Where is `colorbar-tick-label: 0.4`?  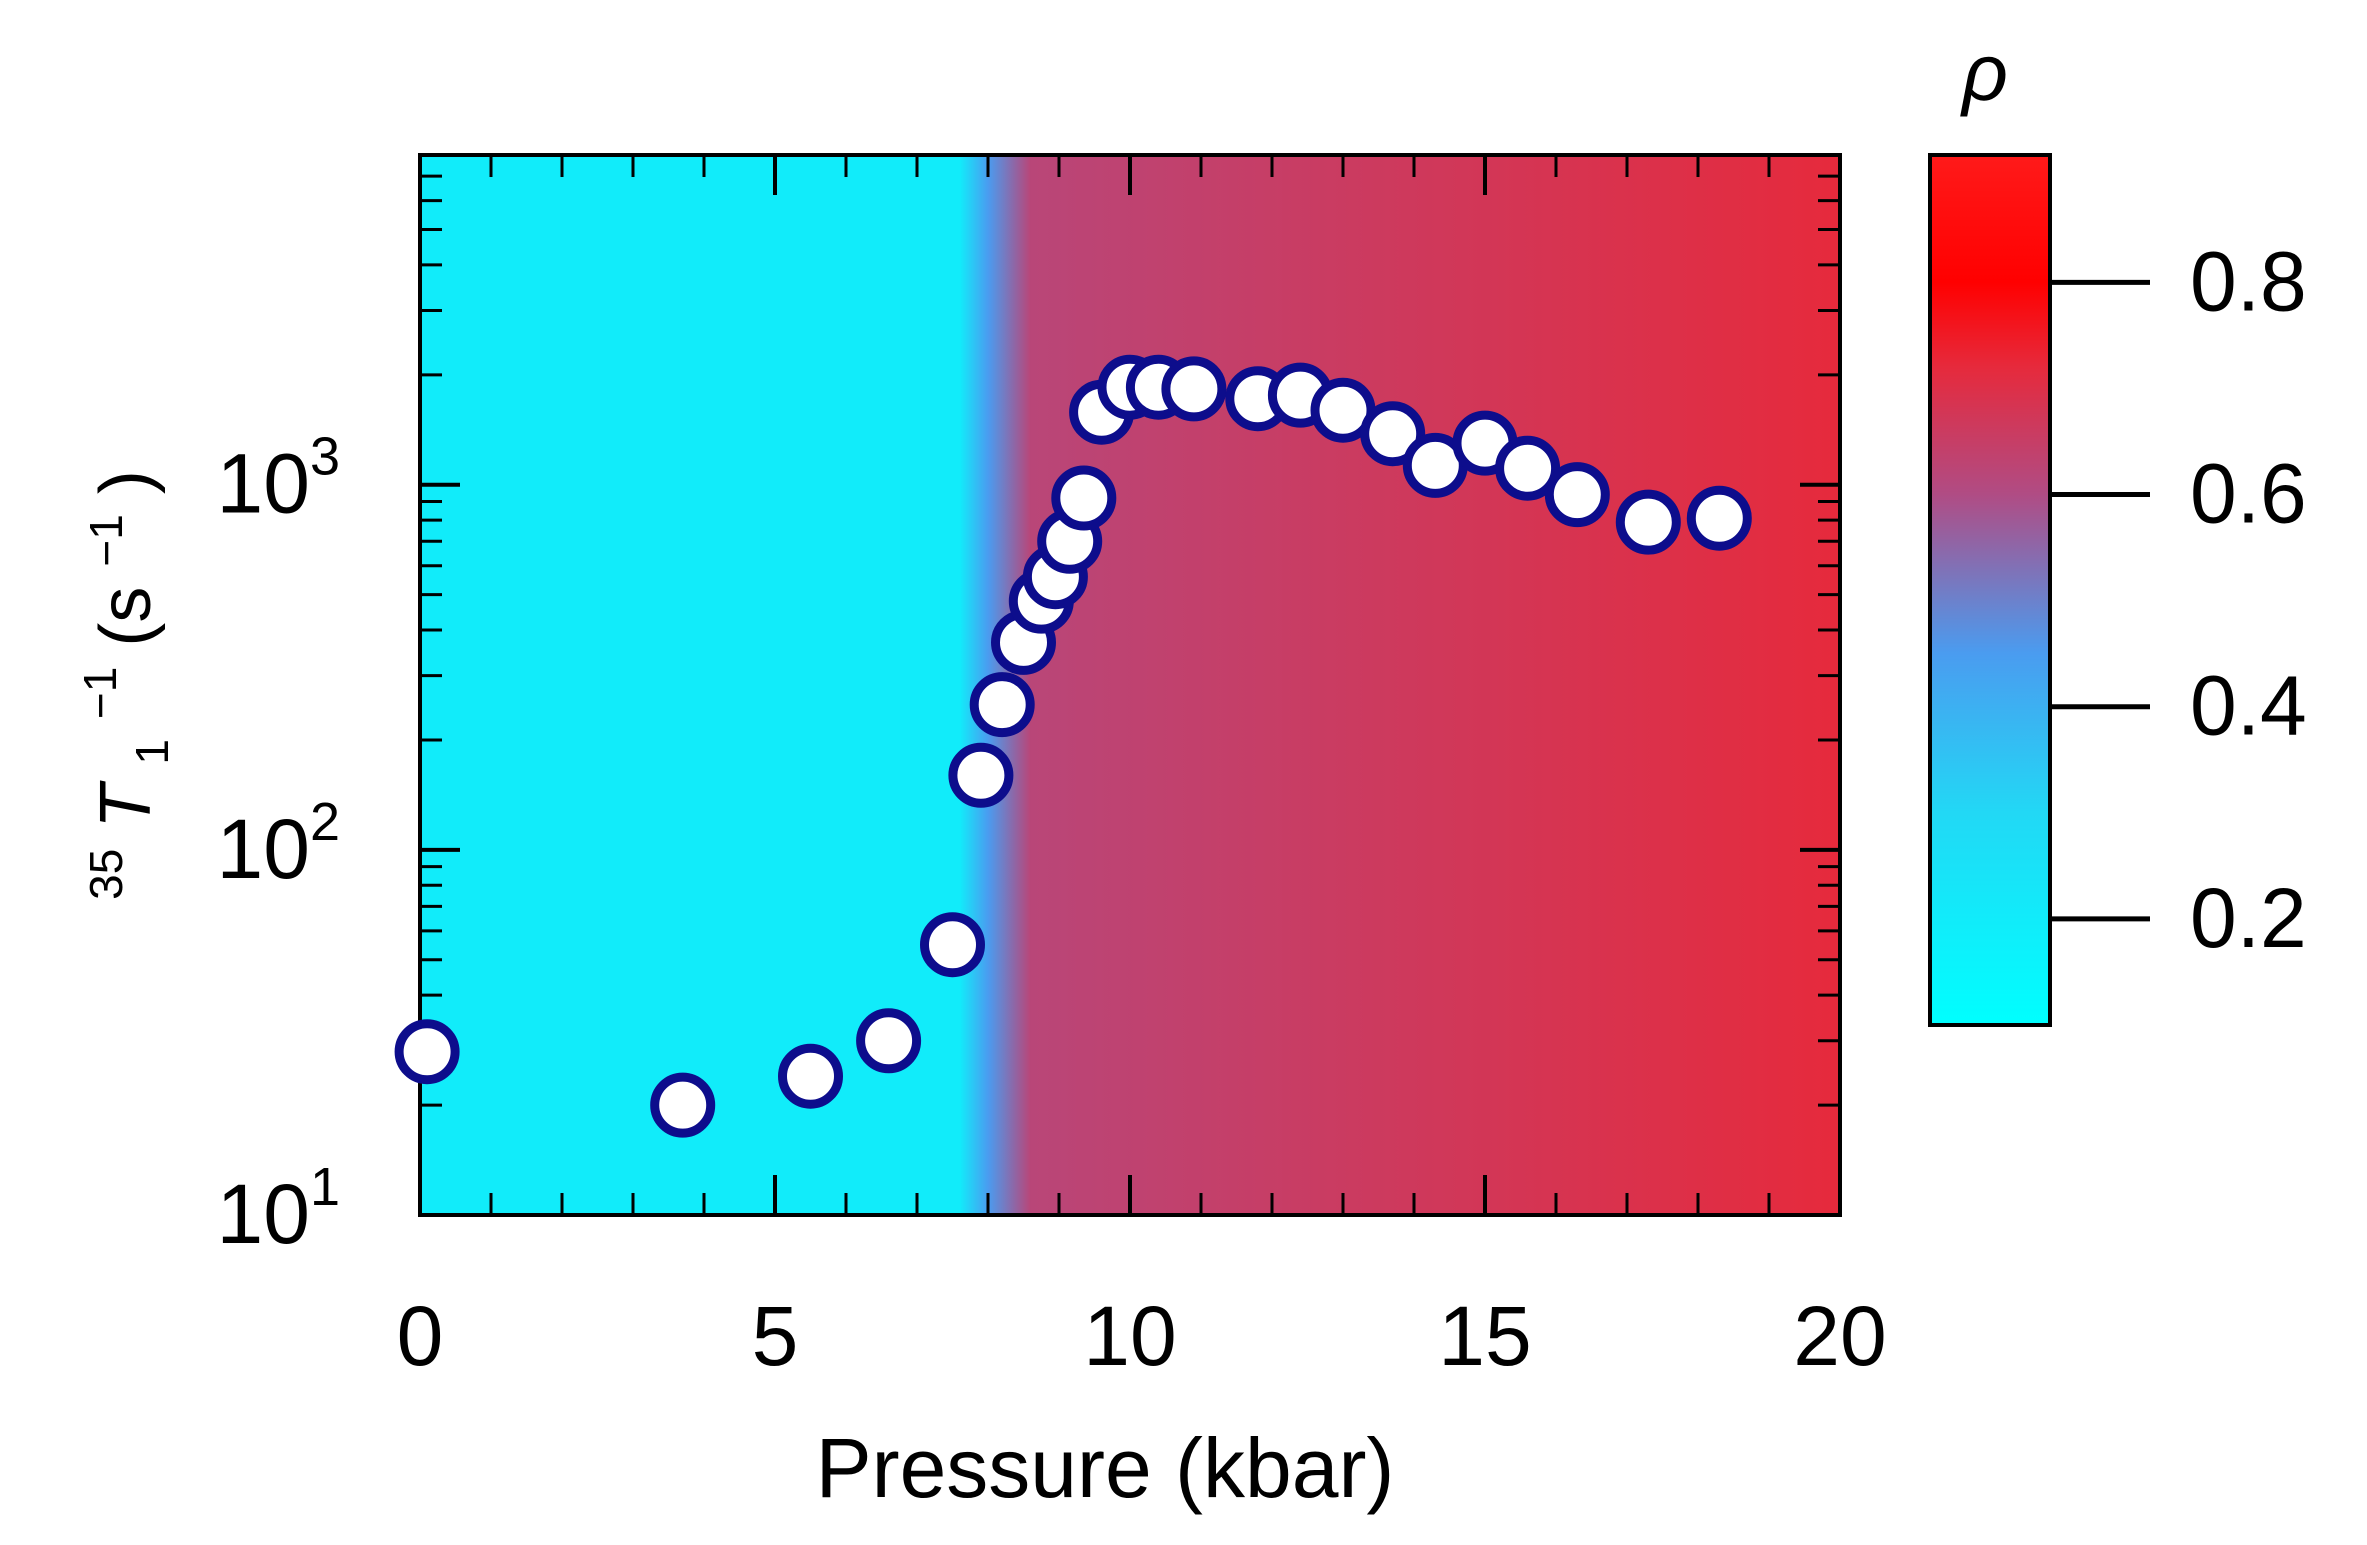
colorbar-tick-label: 0.4 is located at coordinates (2248, 706).